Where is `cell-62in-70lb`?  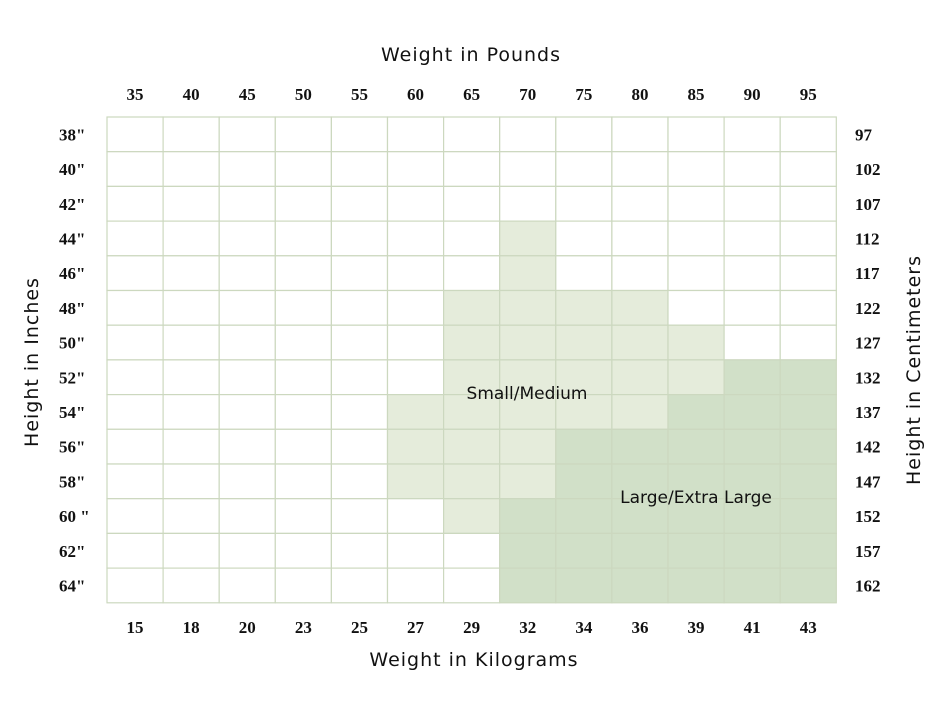
cell-62in-70lb is located at coordinates (528, 550).